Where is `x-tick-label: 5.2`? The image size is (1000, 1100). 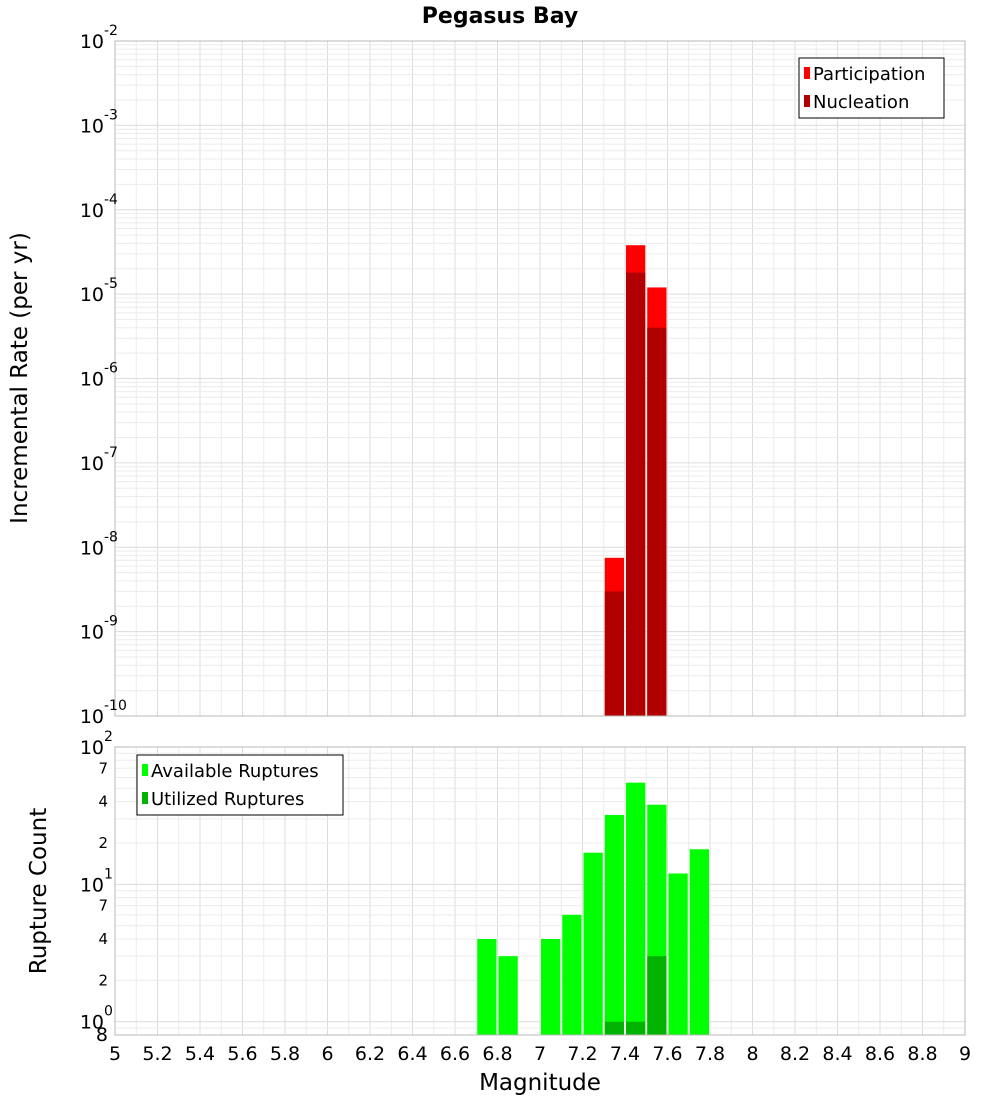
x-tick-label: 5.2 is located at coordinates (157, 1054).